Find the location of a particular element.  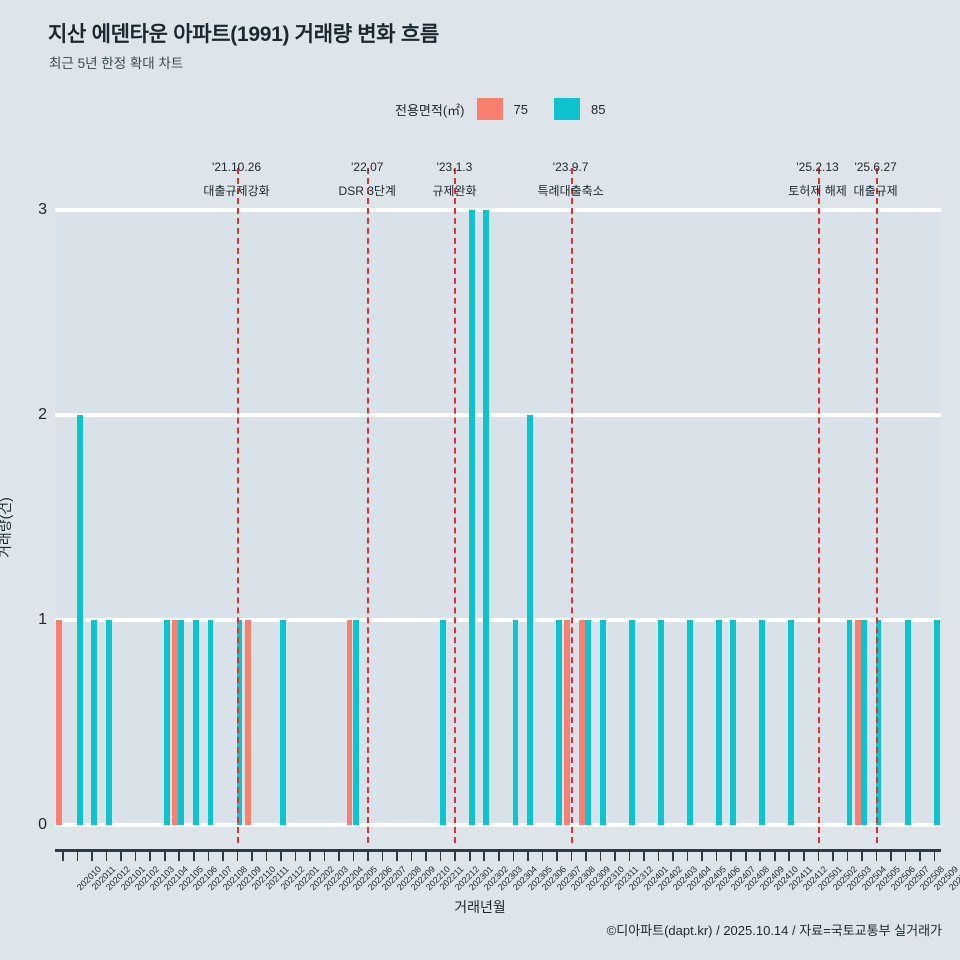

y-axis-tick-label: 1 is located at coordinates (42, 619).